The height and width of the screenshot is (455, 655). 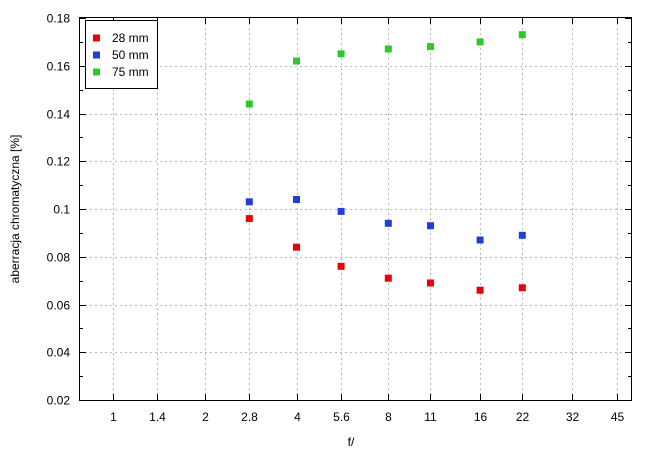 I want to click on x-tick-label: 22, so click(x=523, y=417).